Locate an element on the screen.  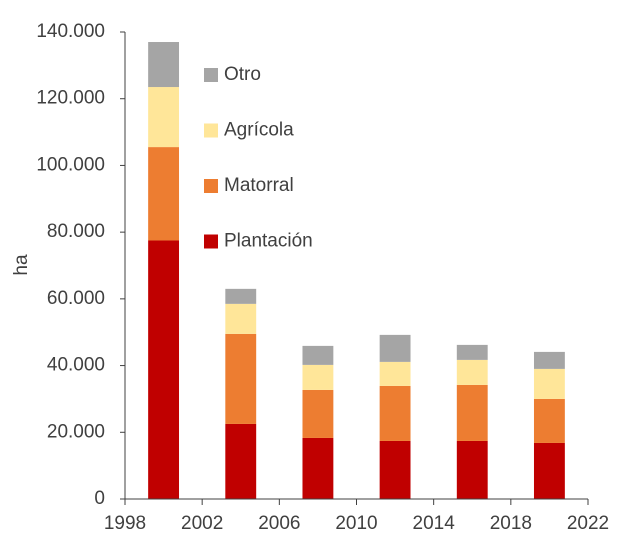
y-tick-label: 0 is located at coordinates (99, 498).